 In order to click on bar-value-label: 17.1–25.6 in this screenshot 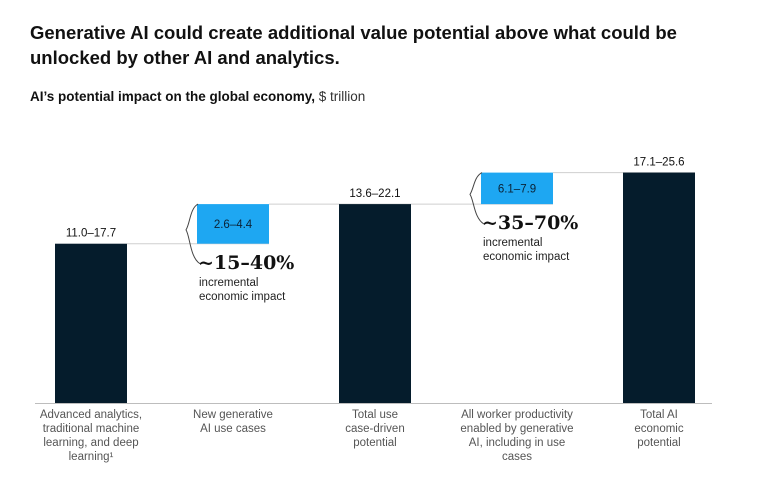, I will do `click(658, 163)`.